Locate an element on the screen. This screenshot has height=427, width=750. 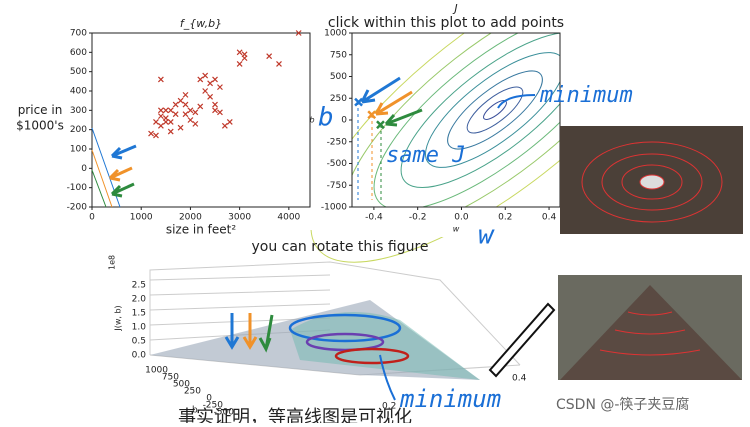
y-tick-label: -500 is located at coordinates (337, 164).